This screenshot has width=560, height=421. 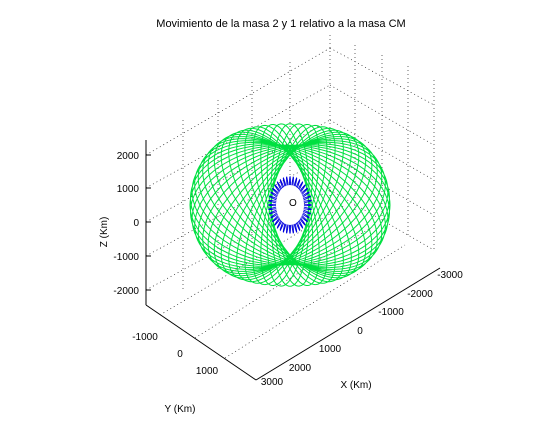 What do you see at coordinates (355, 385) in the screenshot?
I see `x-axis-label: X (Km)` at bounding box center [355, 385].